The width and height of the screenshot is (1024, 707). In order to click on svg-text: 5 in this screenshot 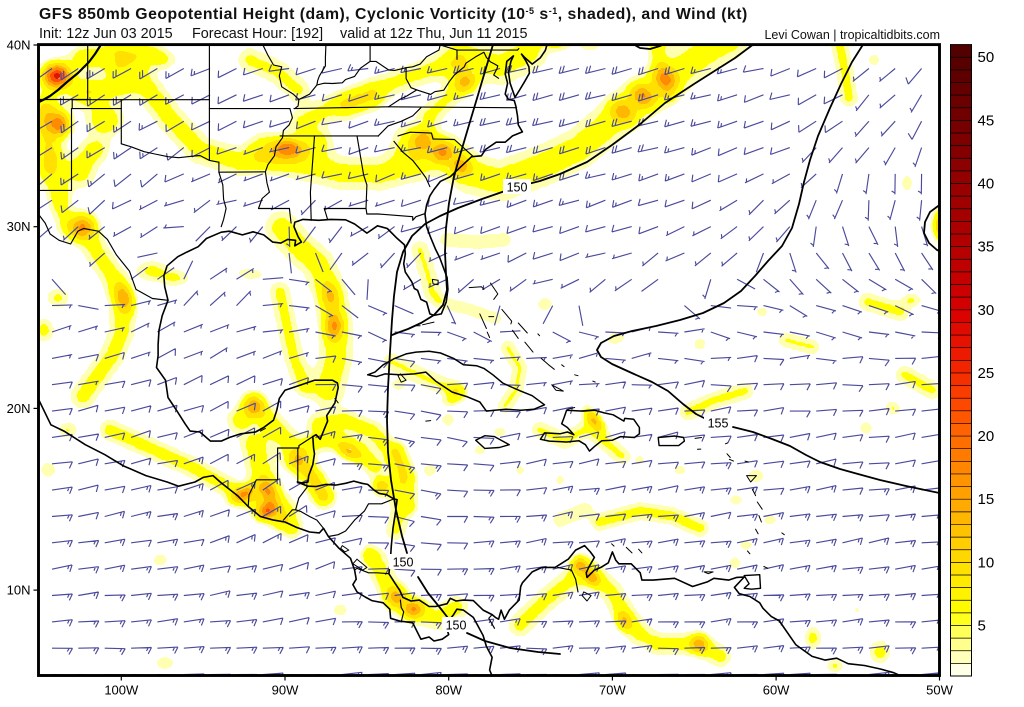, I will do `click(982, 626)`.